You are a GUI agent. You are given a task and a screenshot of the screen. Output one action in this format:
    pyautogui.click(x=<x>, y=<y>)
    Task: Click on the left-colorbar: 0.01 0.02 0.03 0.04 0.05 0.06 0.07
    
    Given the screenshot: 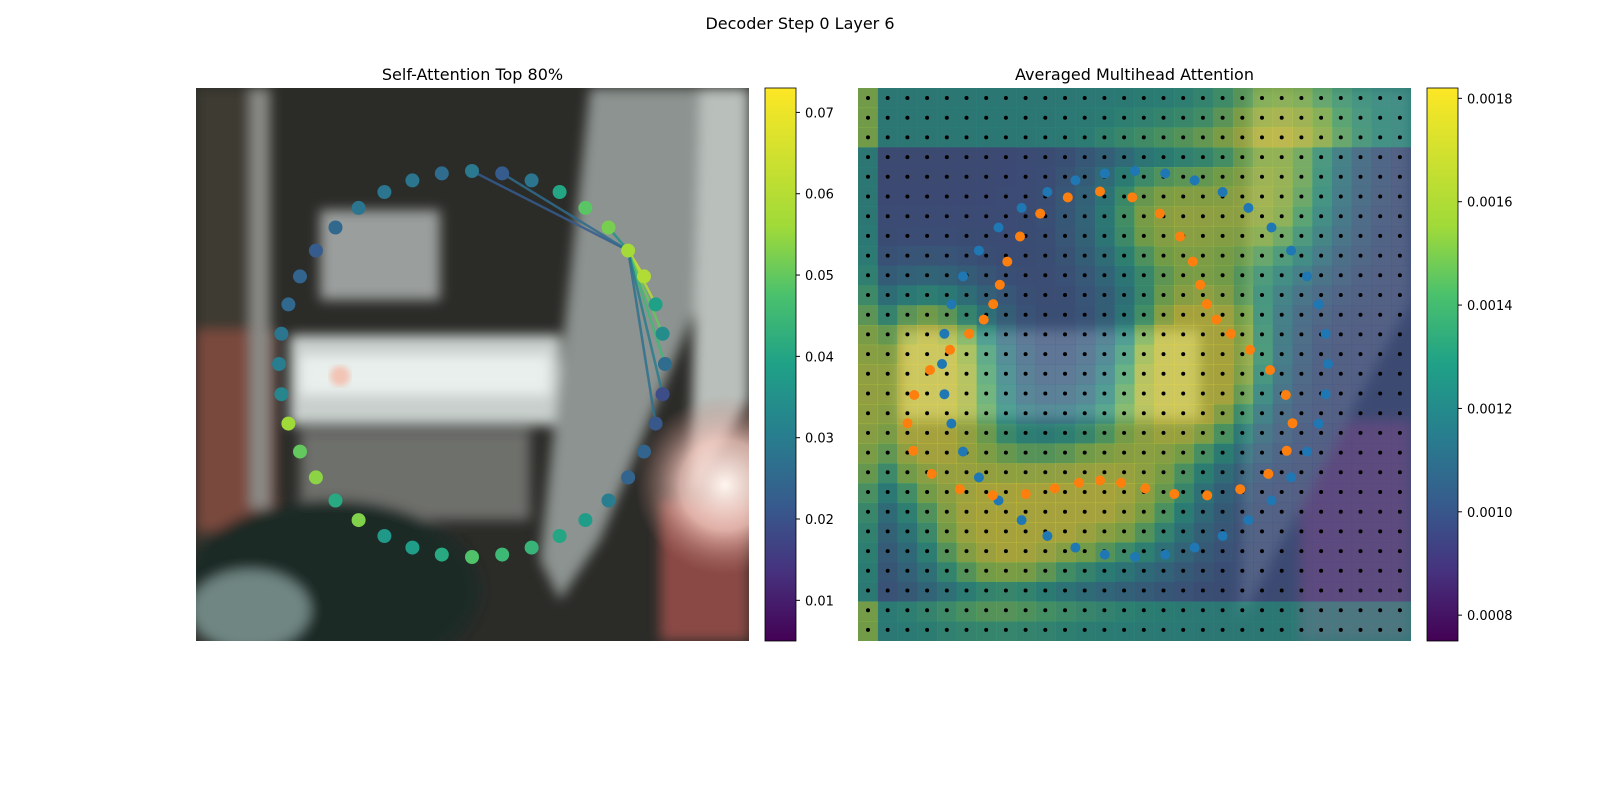 What is the action you would take?
    pyautogui.click(x=799, y=364)
    